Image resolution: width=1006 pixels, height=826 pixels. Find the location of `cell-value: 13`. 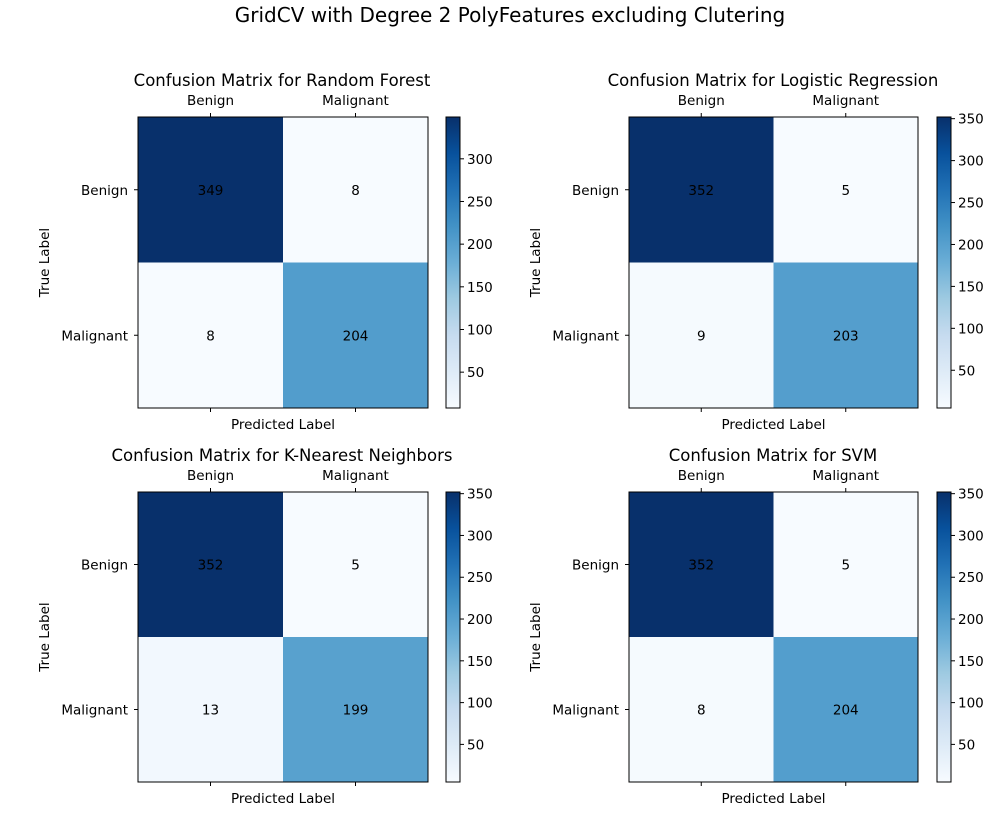

cell-value: 13 is located at coordinates (210, 711).